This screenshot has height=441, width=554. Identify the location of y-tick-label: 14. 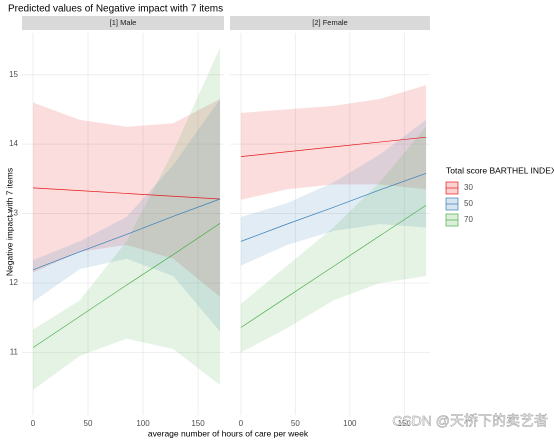
(13, 143).